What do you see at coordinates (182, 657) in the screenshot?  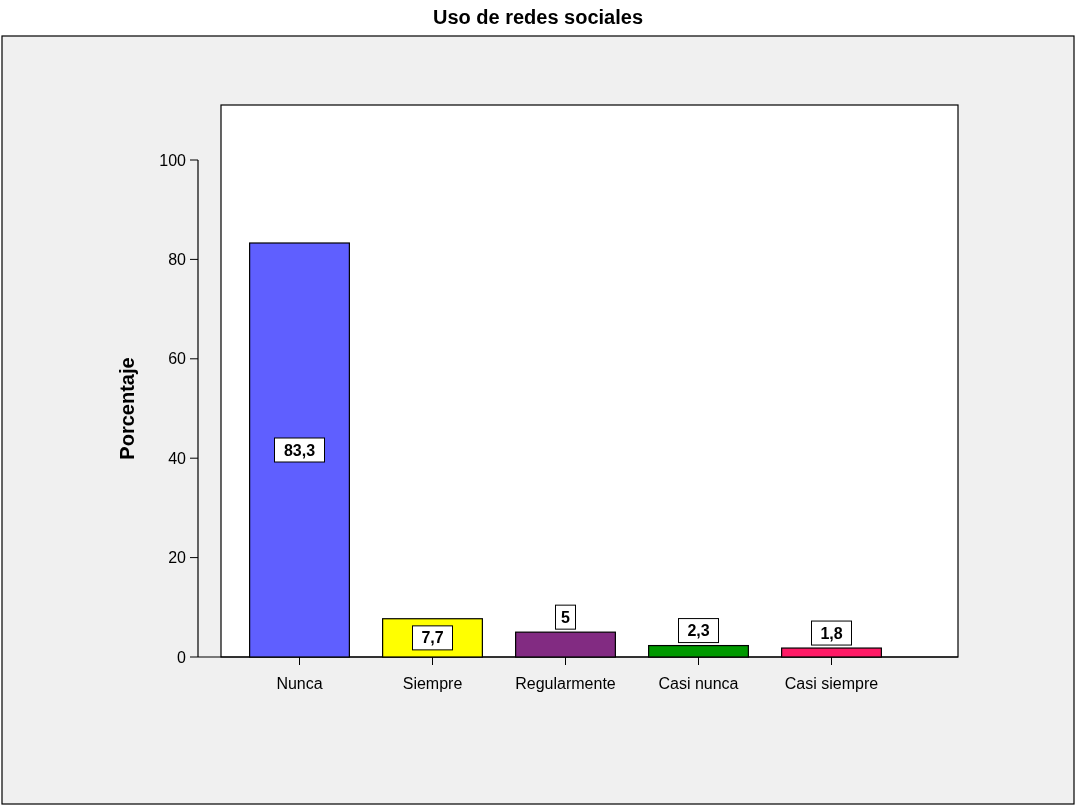 I see `y-tick-label: 0` at bounding box center [182, 657].